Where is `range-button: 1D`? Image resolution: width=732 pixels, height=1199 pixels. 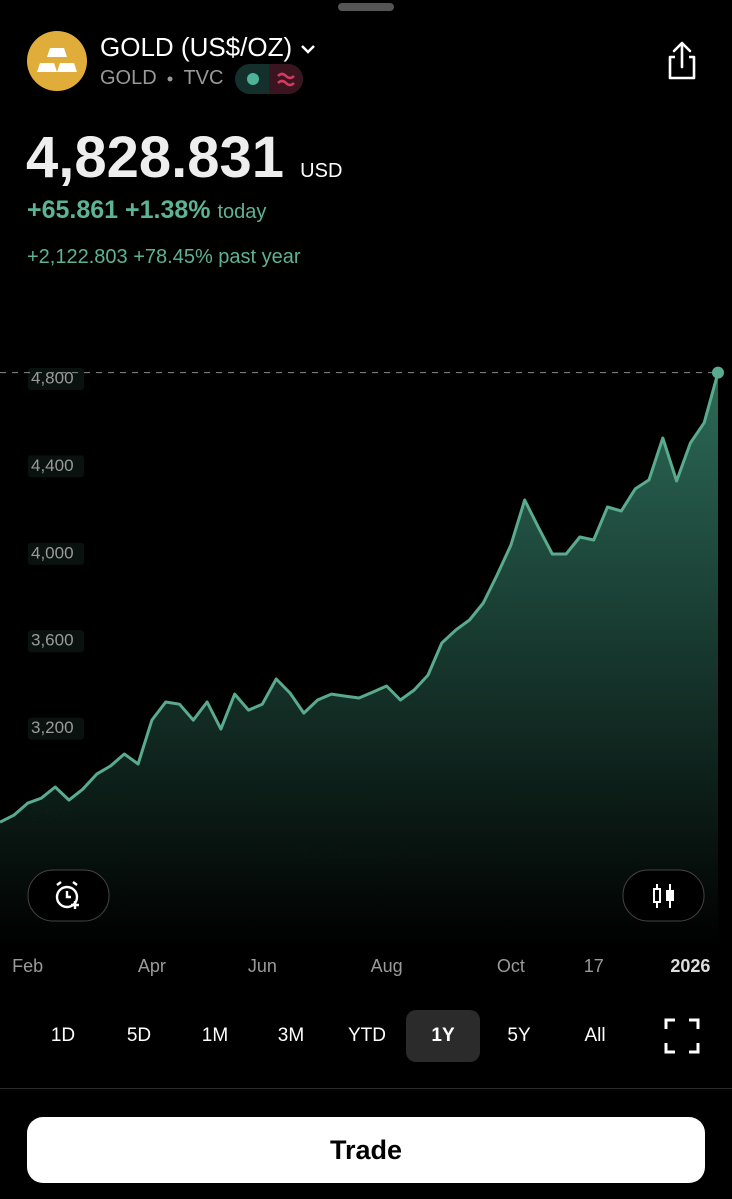
range-button: 1D is located at coordinates (63, 1035).